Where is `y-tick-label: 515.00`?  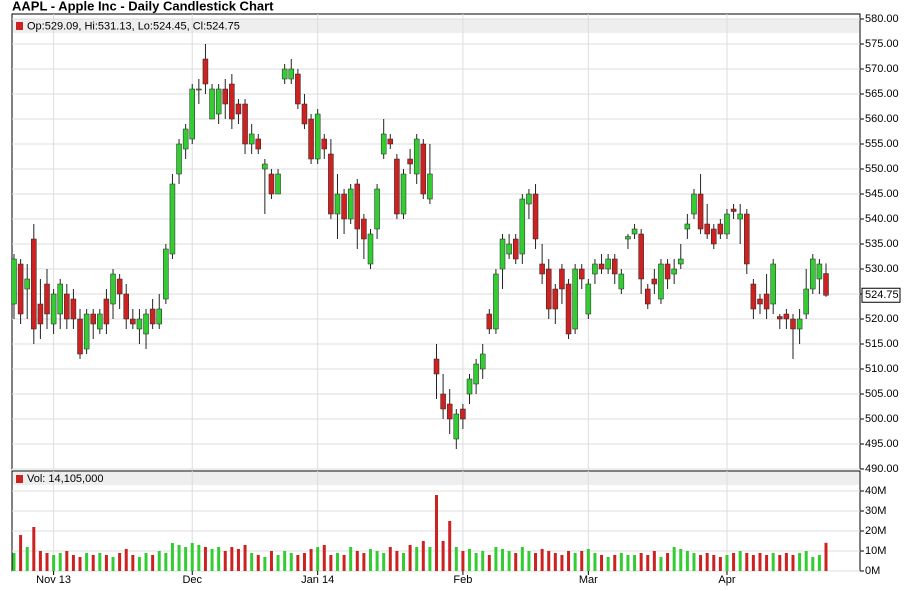
y-tick-label: 515.00 is located at coordinates (882, 344).